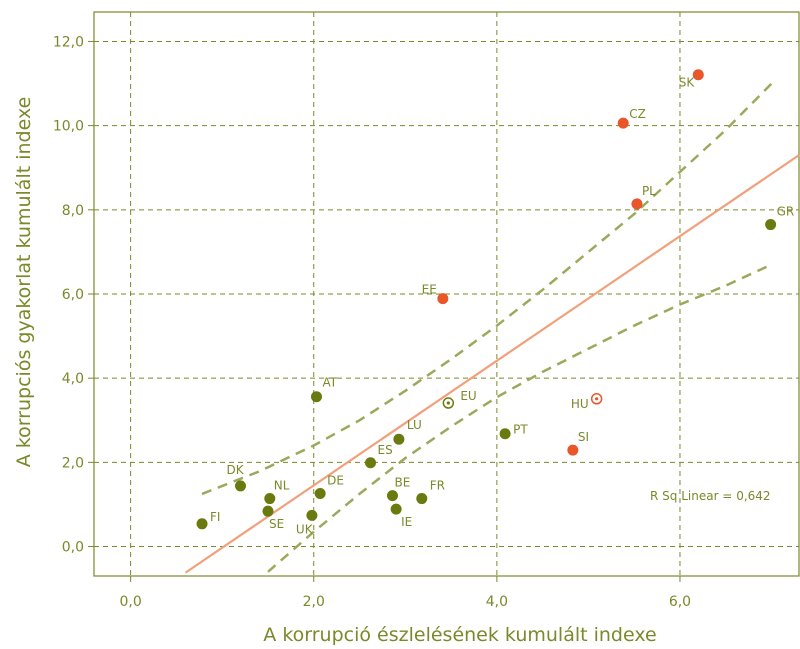  What do you see at coordinates (371, 463) in the screenshot?
I see `data-point-es` at bounding box center [371, 463].